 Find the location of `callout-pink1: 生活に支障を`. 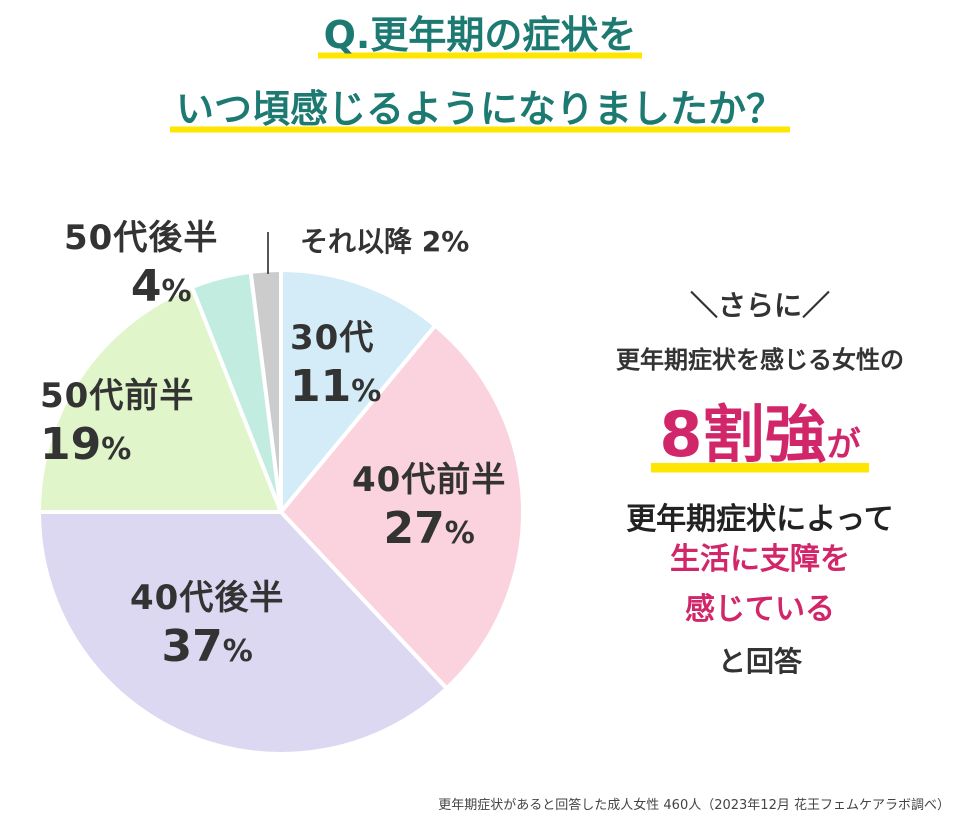

callout-pink1: 生活に支障を is located at coordinates (760, 559).